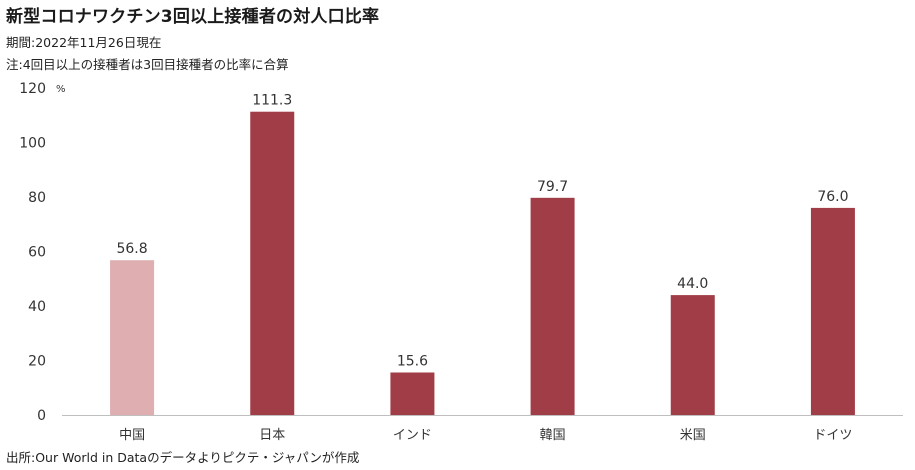  What do you see at coordinates (132, 435) in the screenshot?
I see `x-tick-label: 中国` at bounding box center [132, 435].